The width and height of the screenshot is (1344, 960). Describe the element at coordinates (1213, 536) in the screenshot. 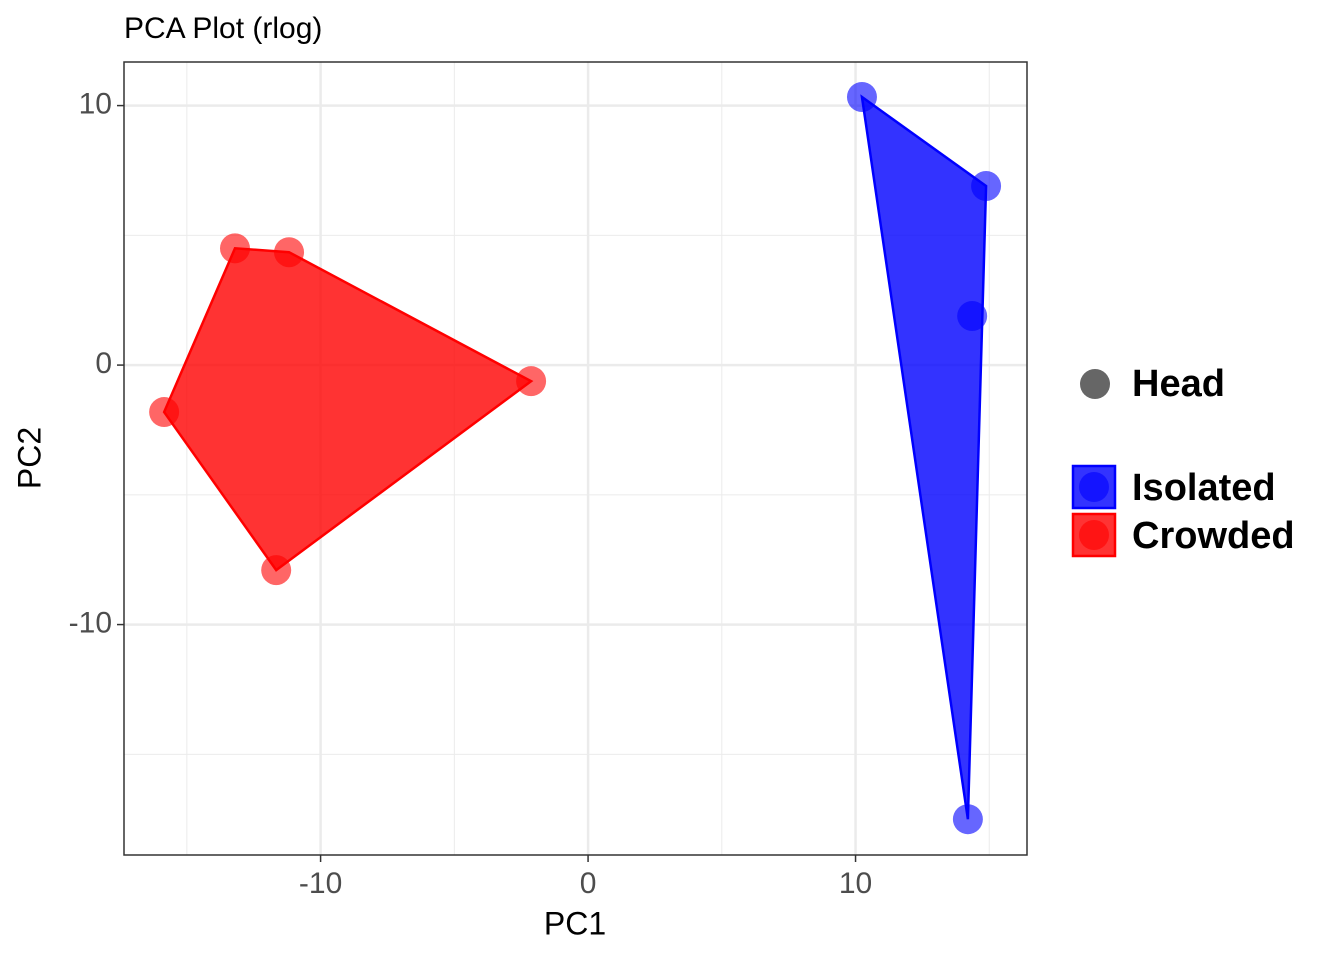

I see `legend-label: Crowded` at that location.